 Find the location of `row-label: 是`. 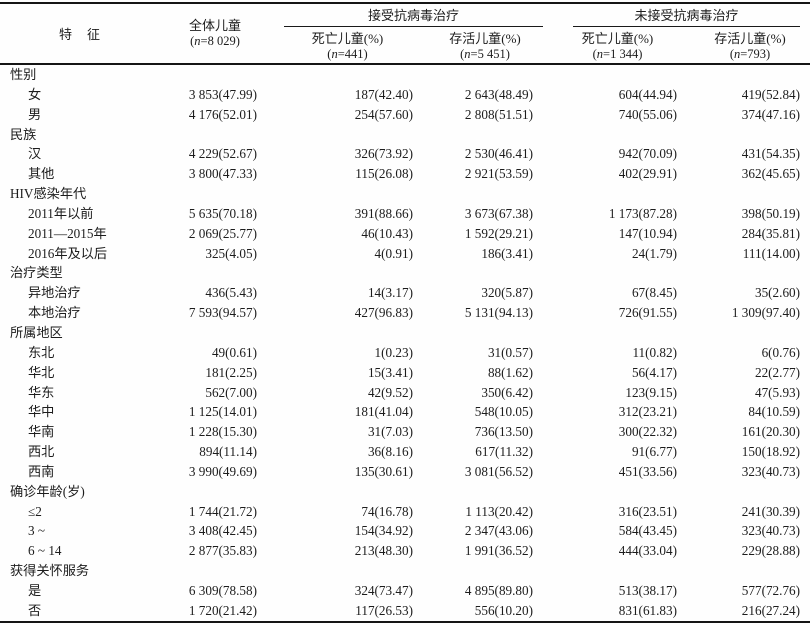

row-label: 是 is located at coordinates (35, 590).